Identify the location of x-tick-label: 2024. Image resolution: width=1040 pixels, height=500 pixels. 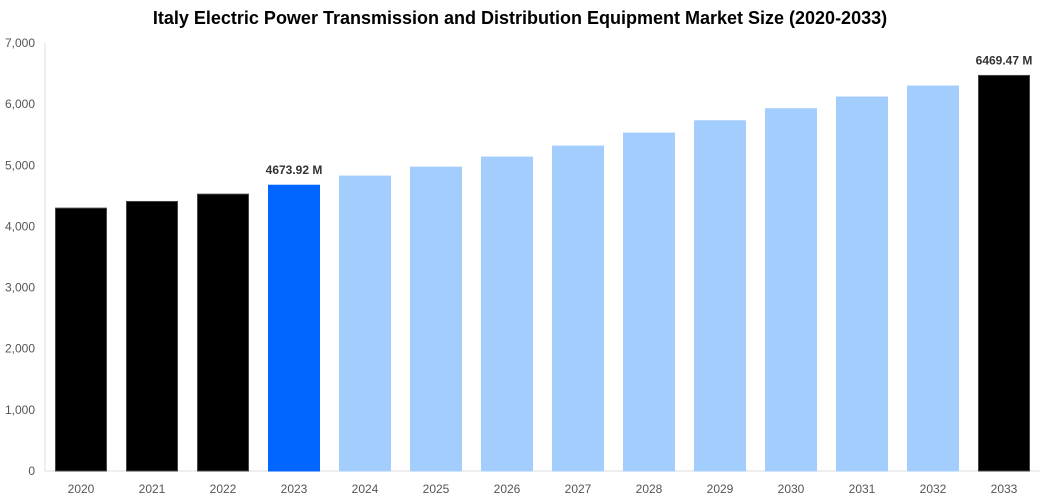
(365, 489).